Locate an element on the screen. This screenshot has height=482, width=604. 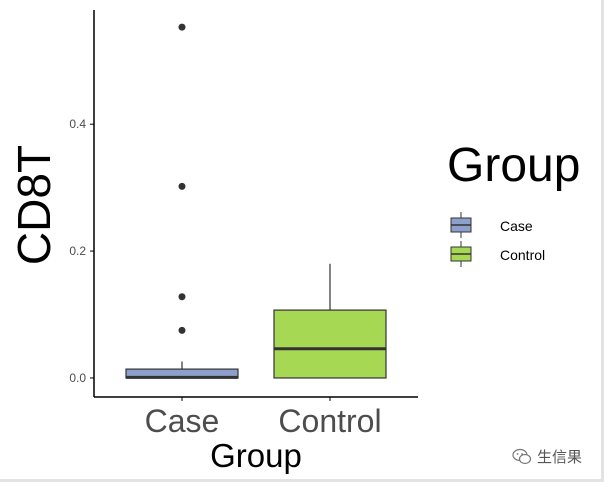
legend-label-control: Control is located at coordinates (523, 255).